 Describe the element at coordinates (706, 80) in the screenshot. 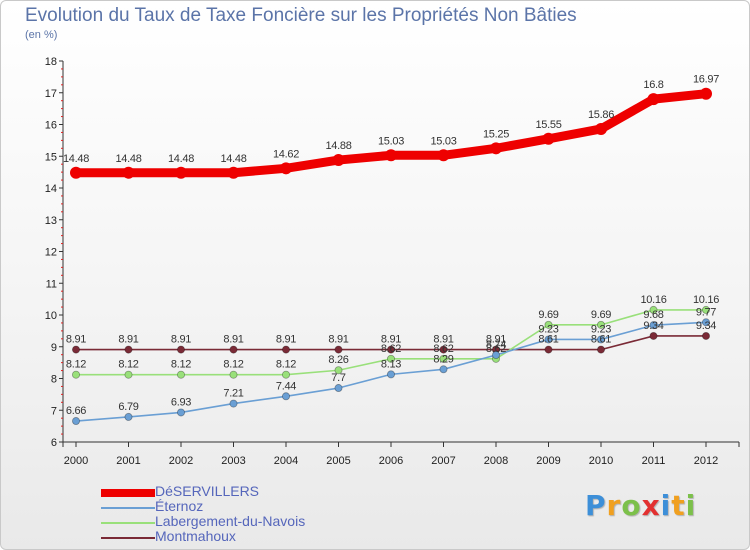

I see `data-label-deservillers: 16.97` at that location.